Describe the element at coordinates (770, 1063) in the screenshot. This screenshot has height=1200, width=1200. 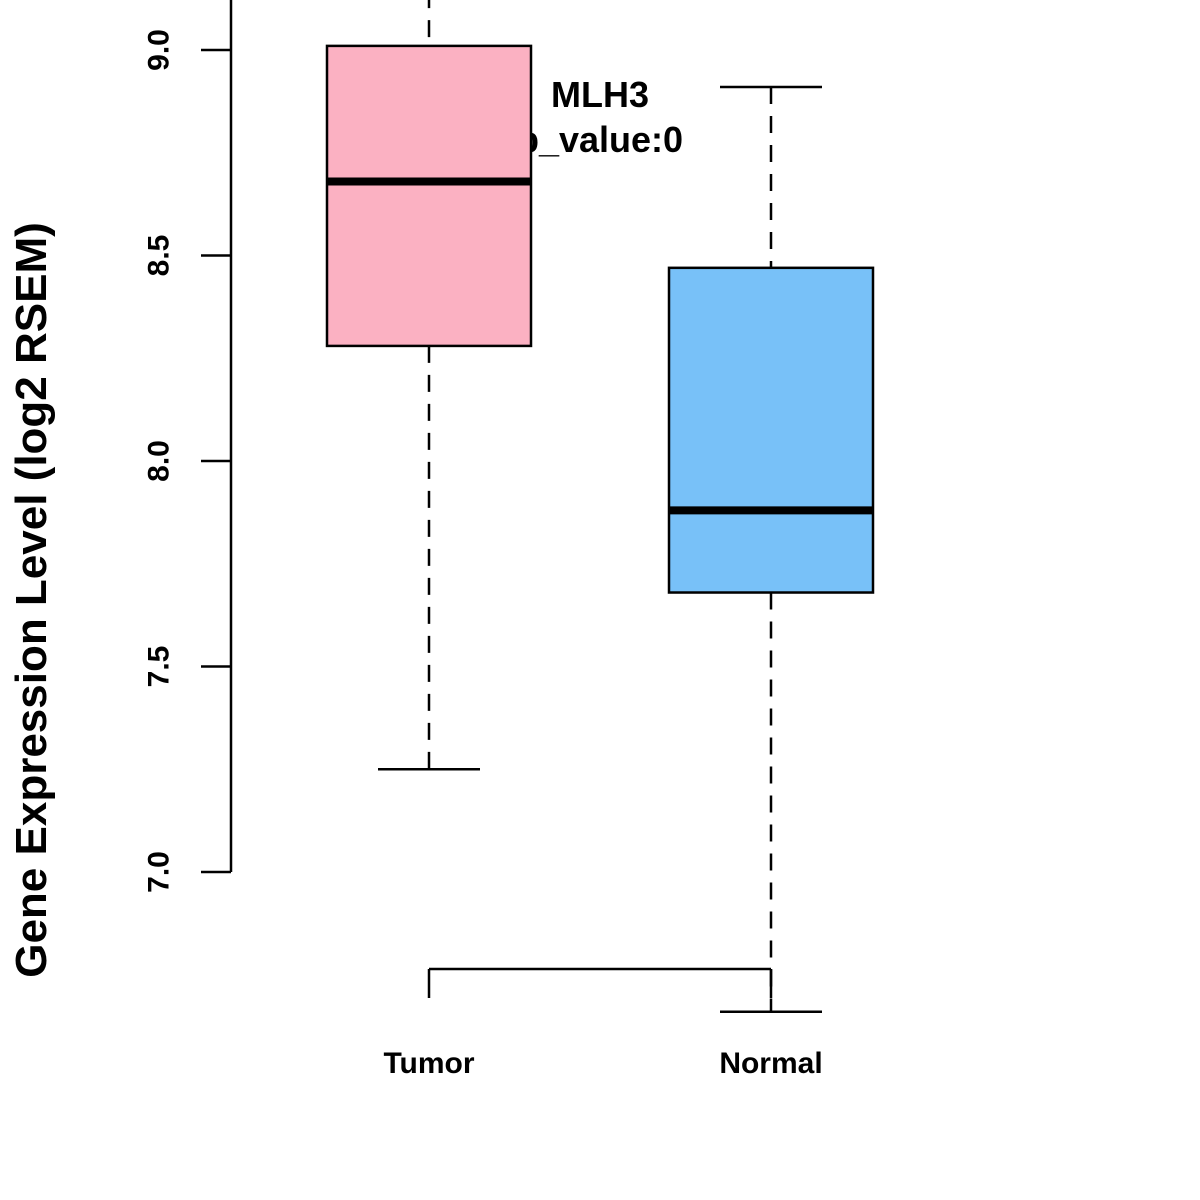
I see `x-tick-label-normal: Normal` at that location.